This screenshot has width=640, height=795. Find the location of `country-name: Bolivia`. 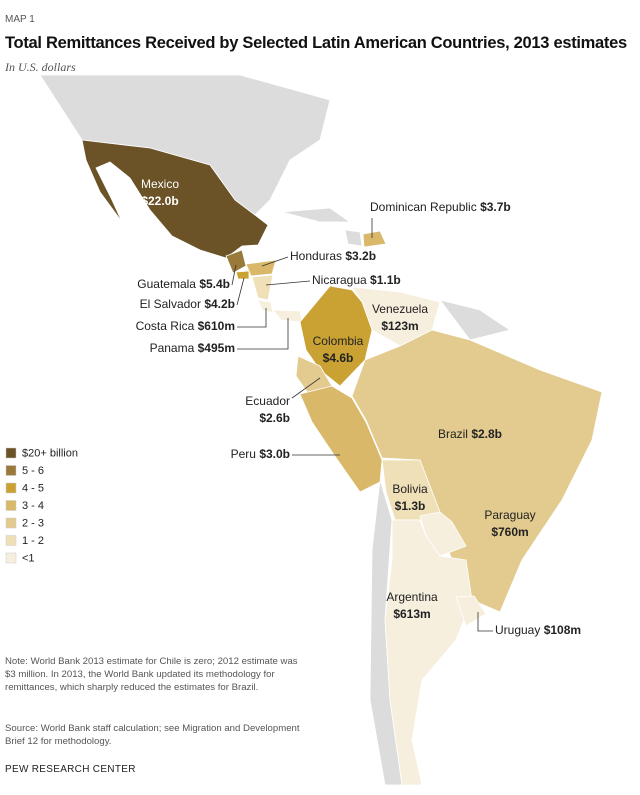

country-name: Bolivia is located at coordinates (410, 489).